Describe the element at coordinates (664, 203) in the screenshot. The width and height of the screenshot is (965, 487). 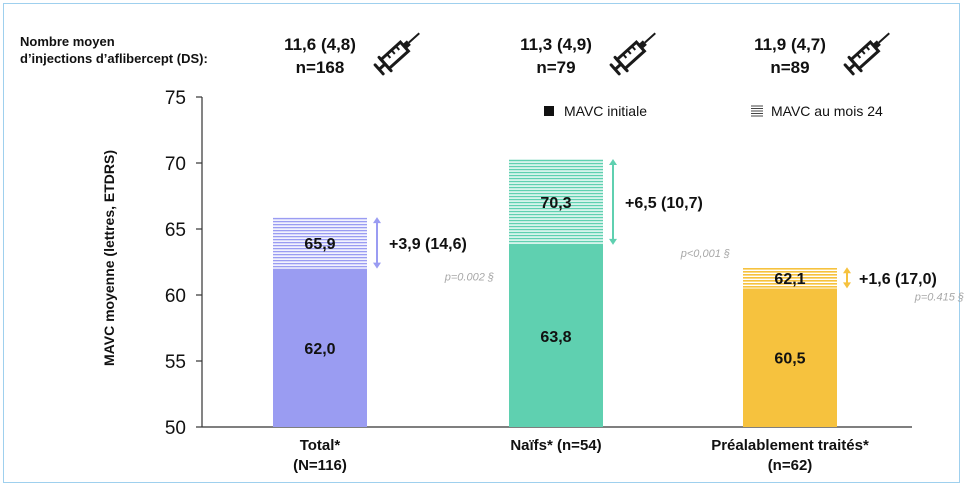
I see `change-label: +6,5 (10,7)` at that location.